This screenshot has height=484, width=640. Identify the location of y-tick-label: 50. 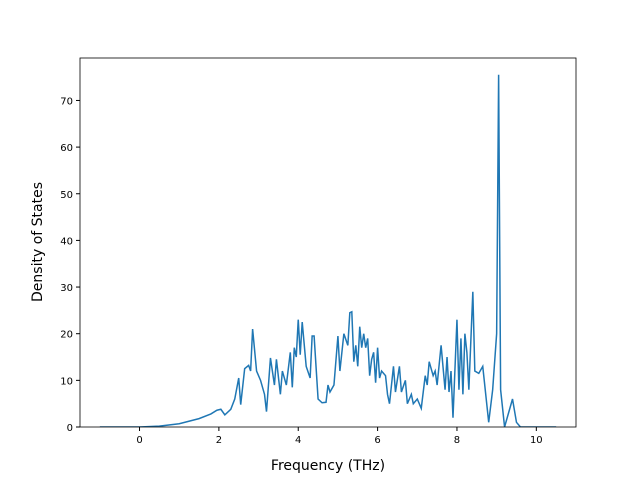
(66, 195).